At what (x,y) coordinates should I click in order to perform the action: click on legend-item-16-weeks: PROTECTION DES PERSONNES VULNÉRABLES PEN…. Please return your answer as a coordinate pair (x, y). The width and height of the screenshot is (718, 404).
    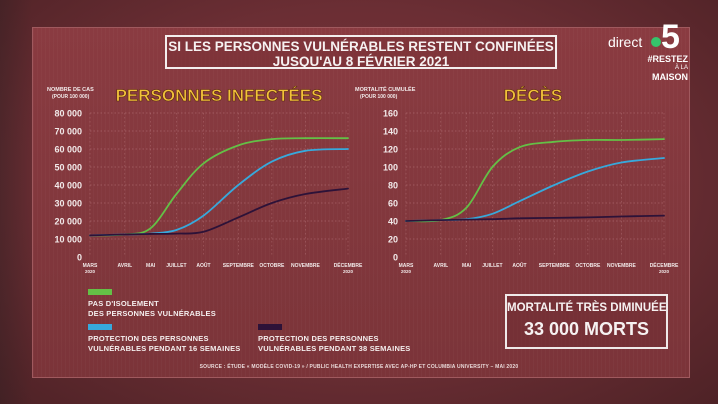
    Looking at the image, I should click on (164, 339).